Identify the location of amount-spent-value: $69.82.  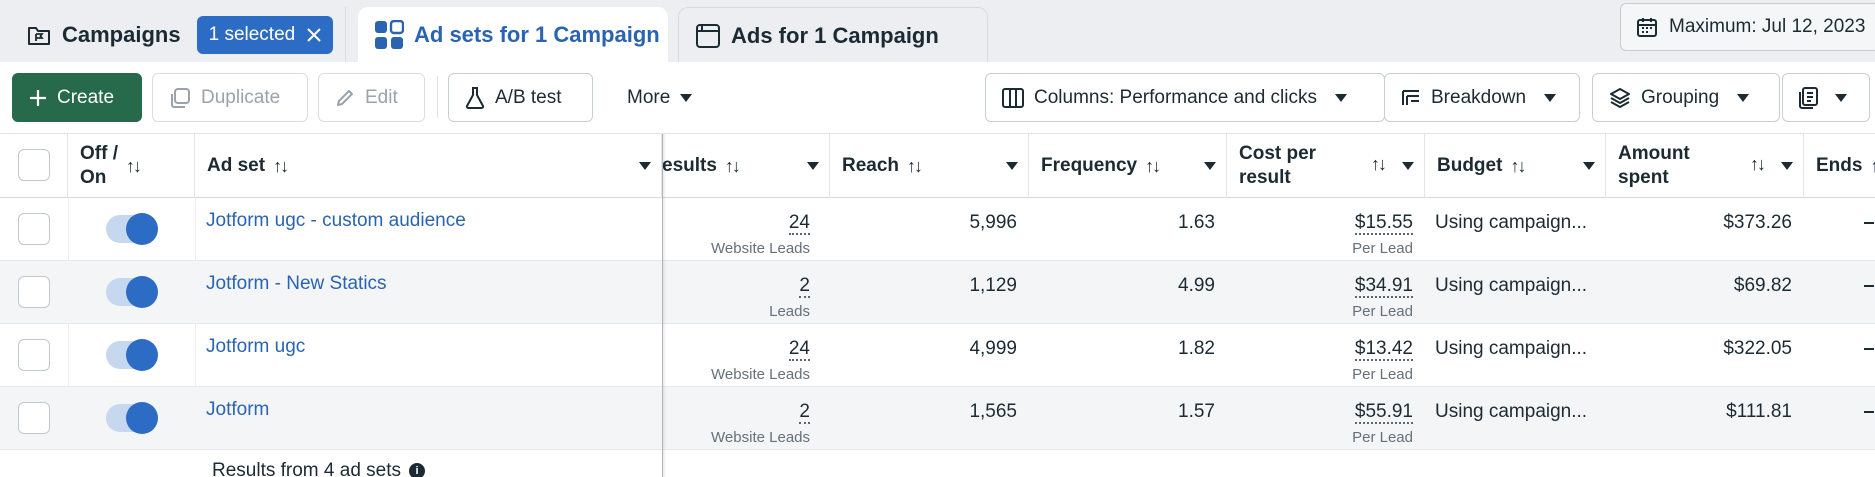
(1762, 285).